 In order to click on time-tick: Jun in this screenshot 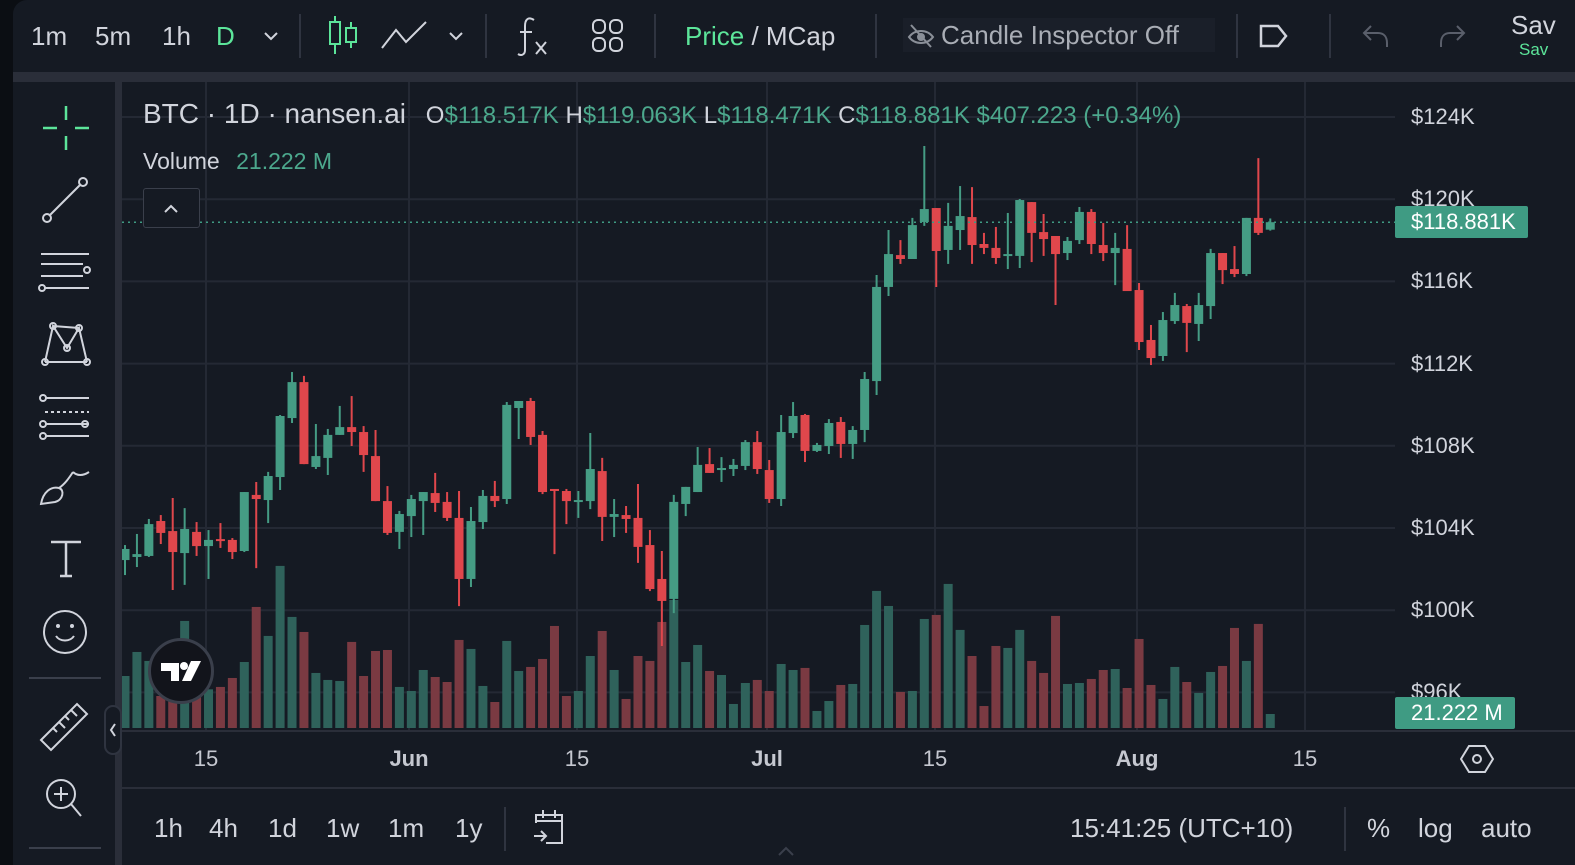, I will do `click(409, 758)`.